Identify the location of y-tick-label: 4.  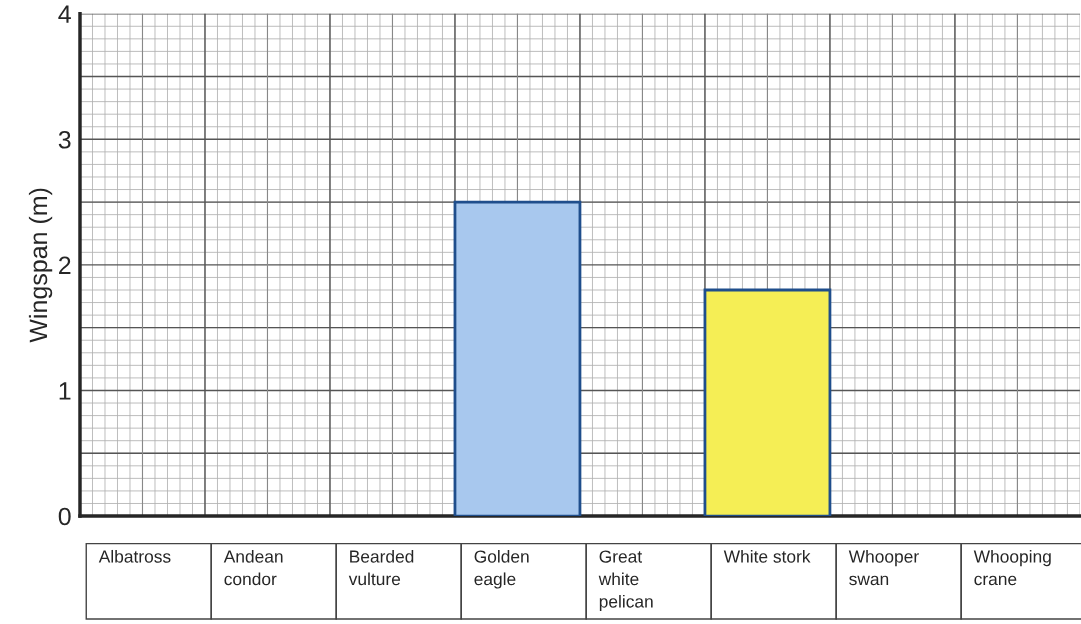
(64, 14).